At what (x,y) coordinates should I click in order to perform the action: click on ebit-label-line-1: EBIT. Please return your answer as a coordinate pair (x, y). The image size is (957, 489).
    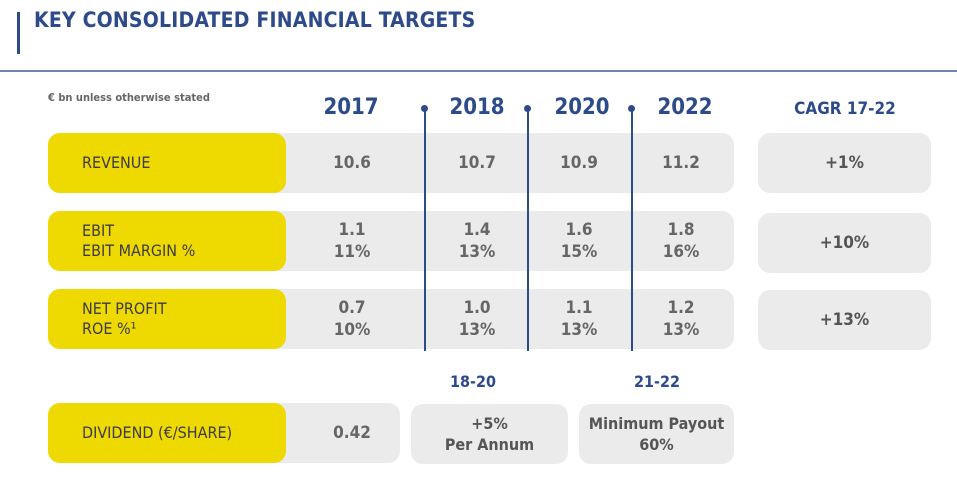
    Looking at the image, I should click on (98, 230).